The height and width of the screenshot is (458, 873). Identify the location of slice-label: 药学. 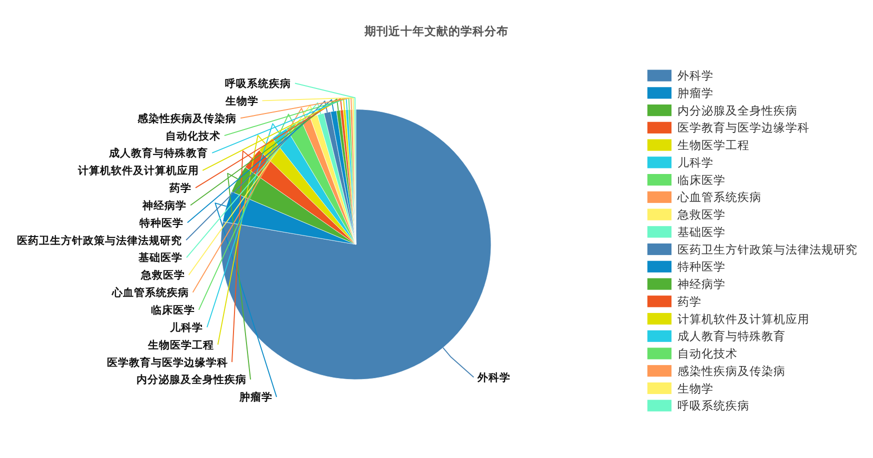
(180, 188).